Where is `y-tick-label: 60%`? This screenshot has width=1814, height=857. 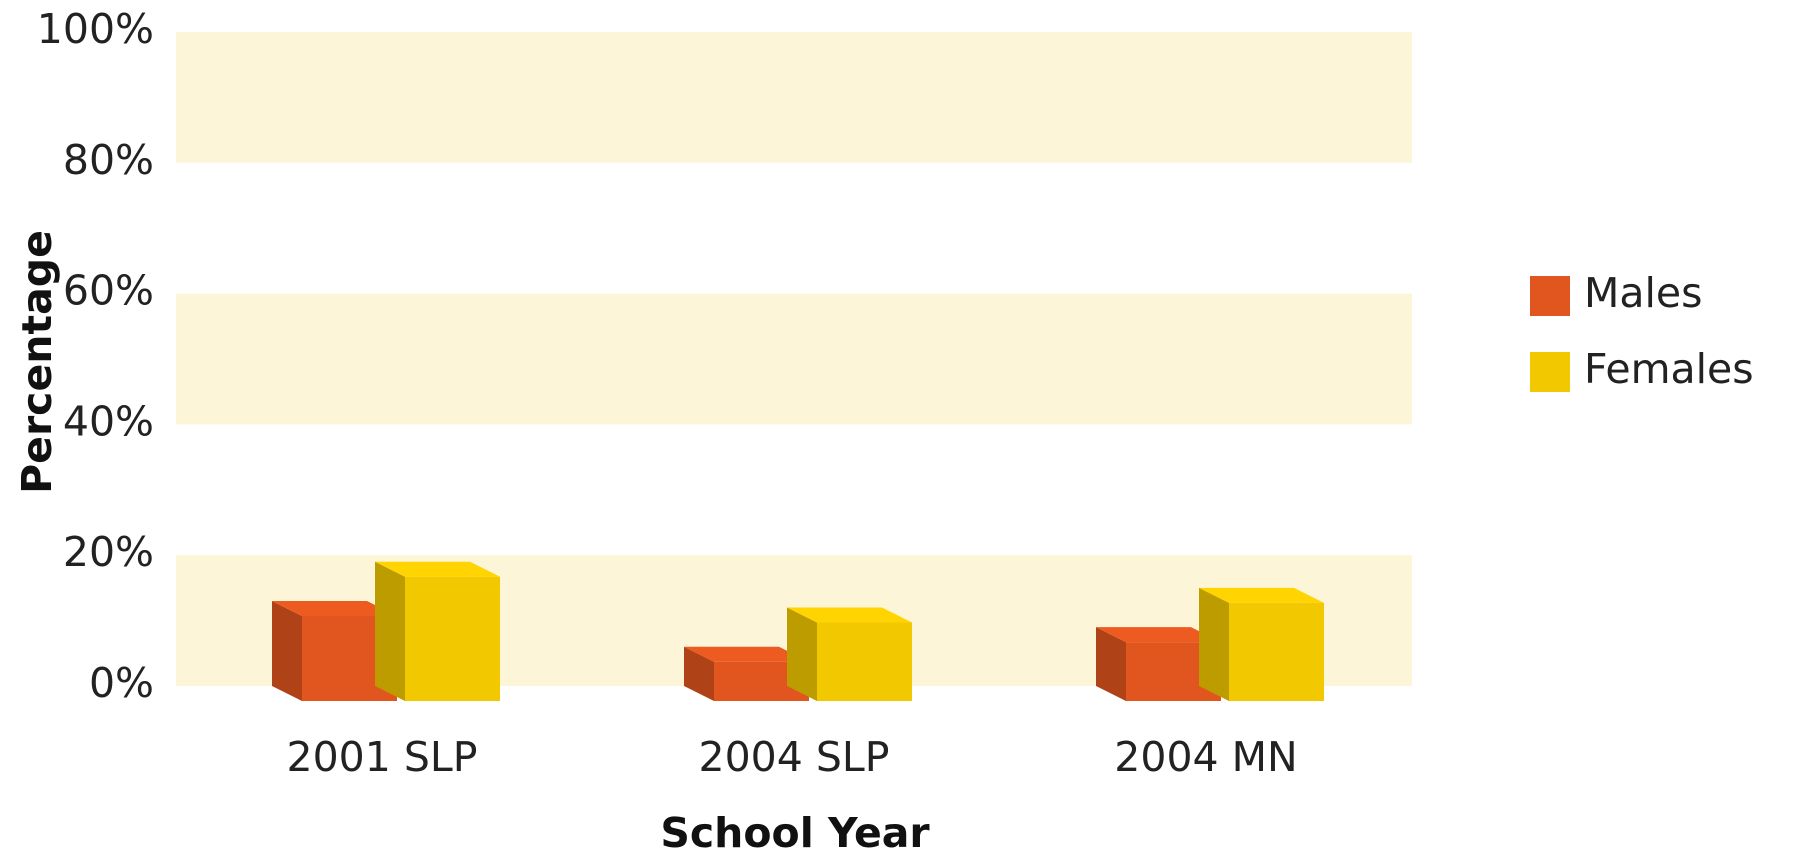
y-tick-label: 60% is located at coordinates (108, 291).